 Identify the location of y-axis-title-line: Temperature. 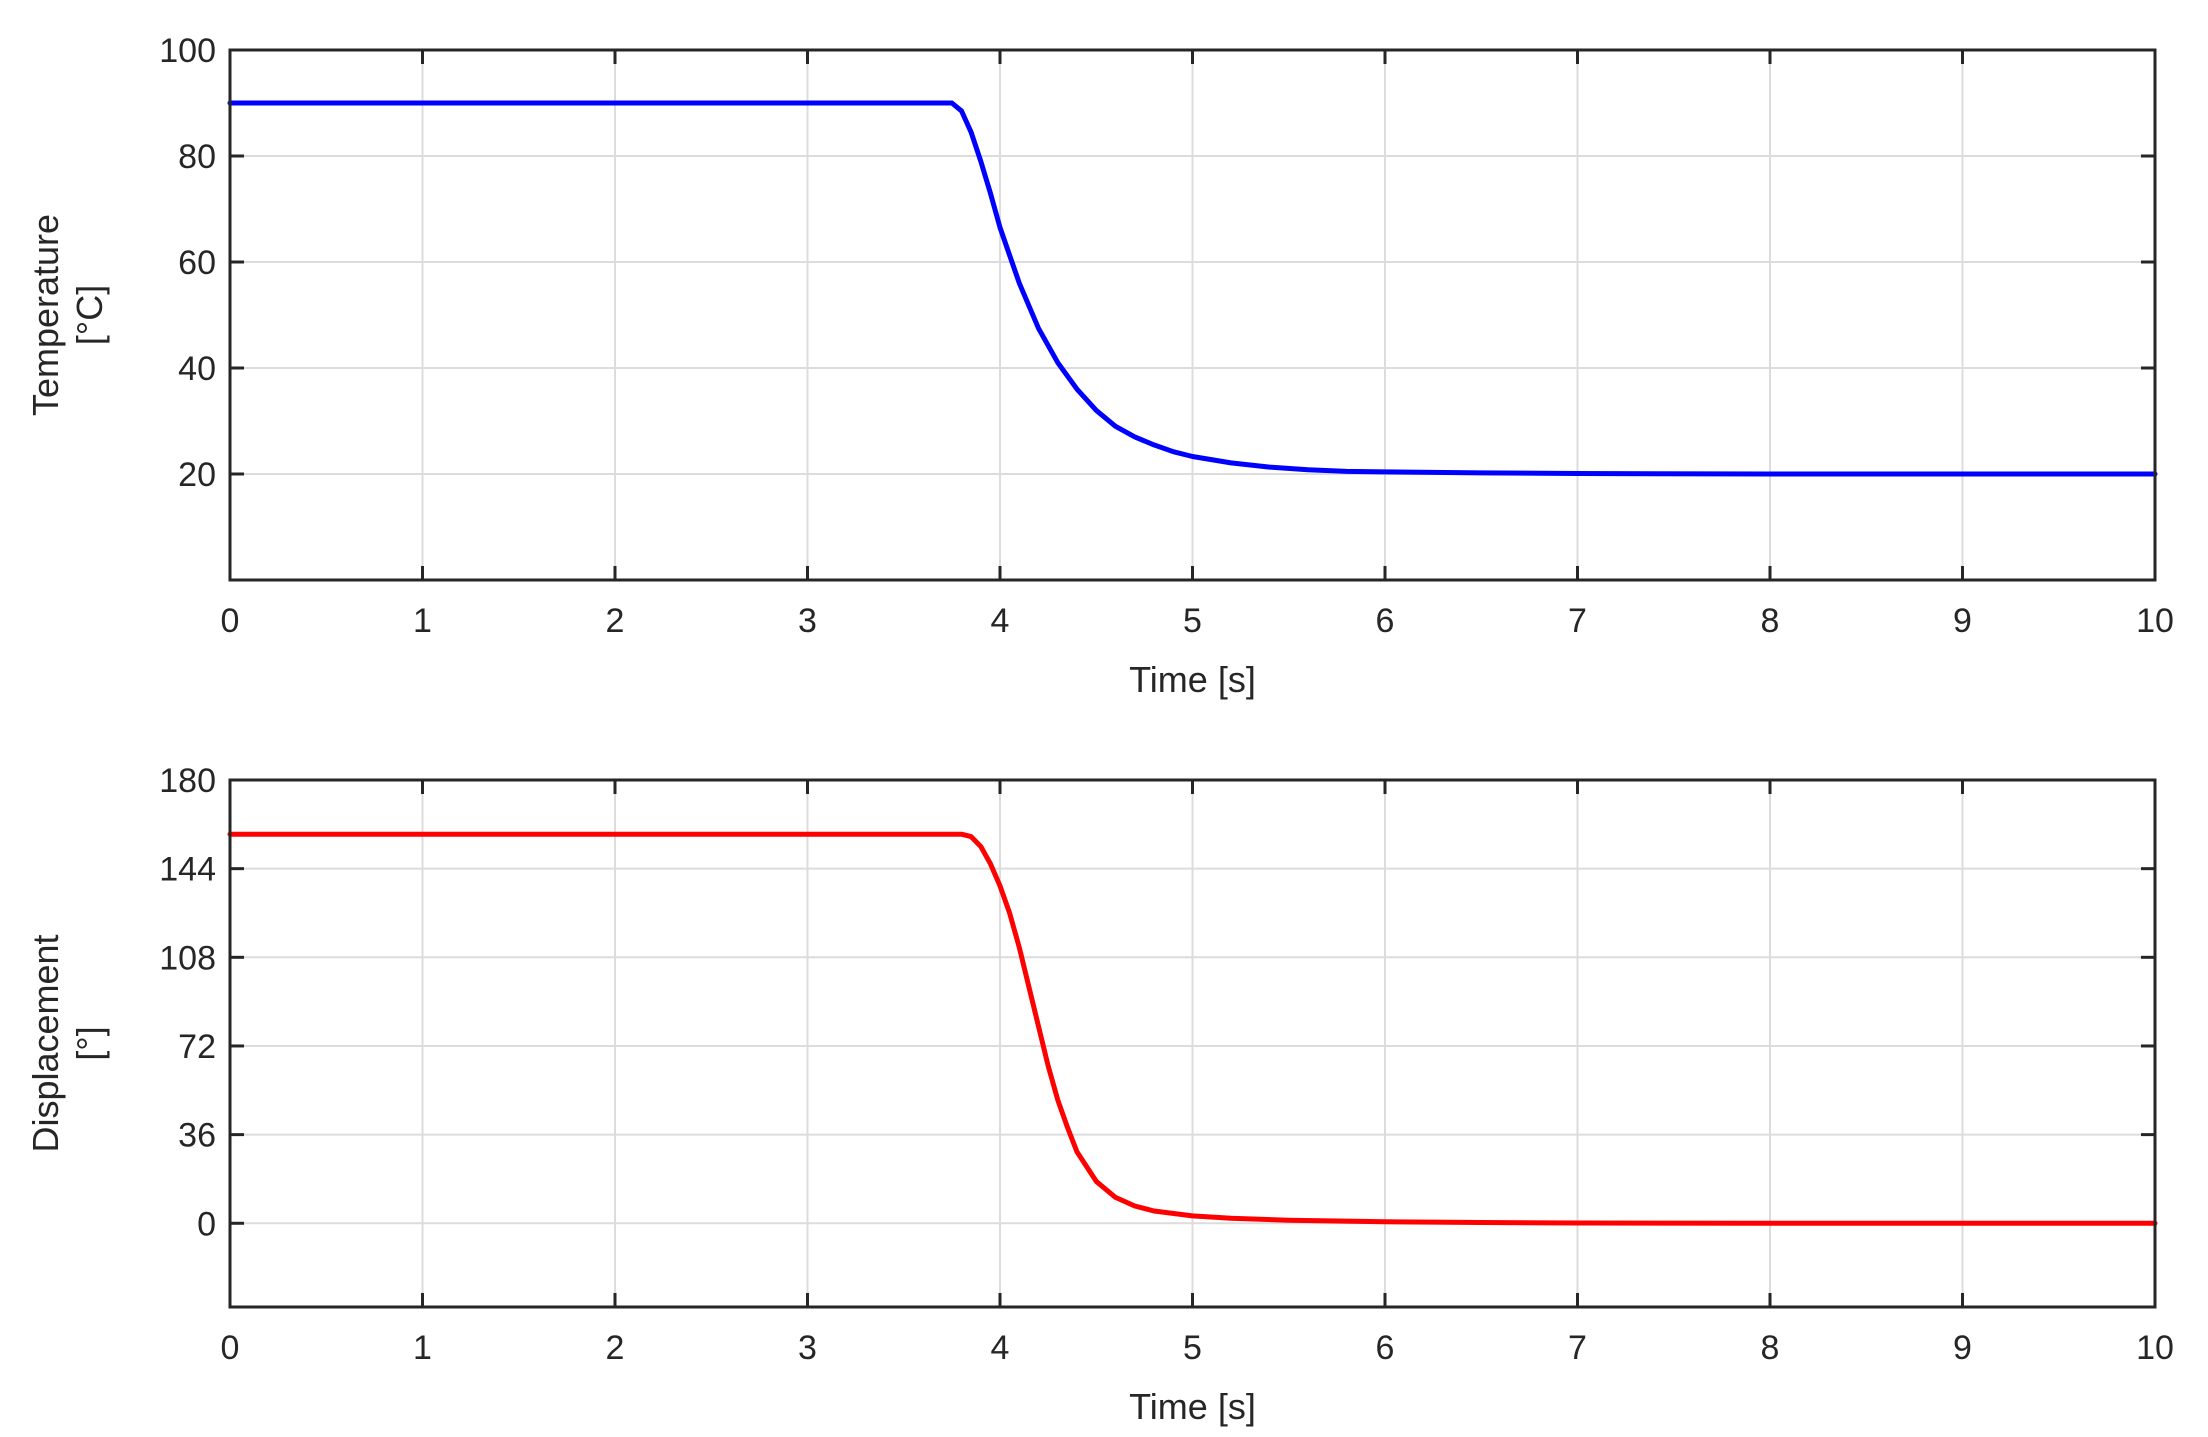
(45, 315).